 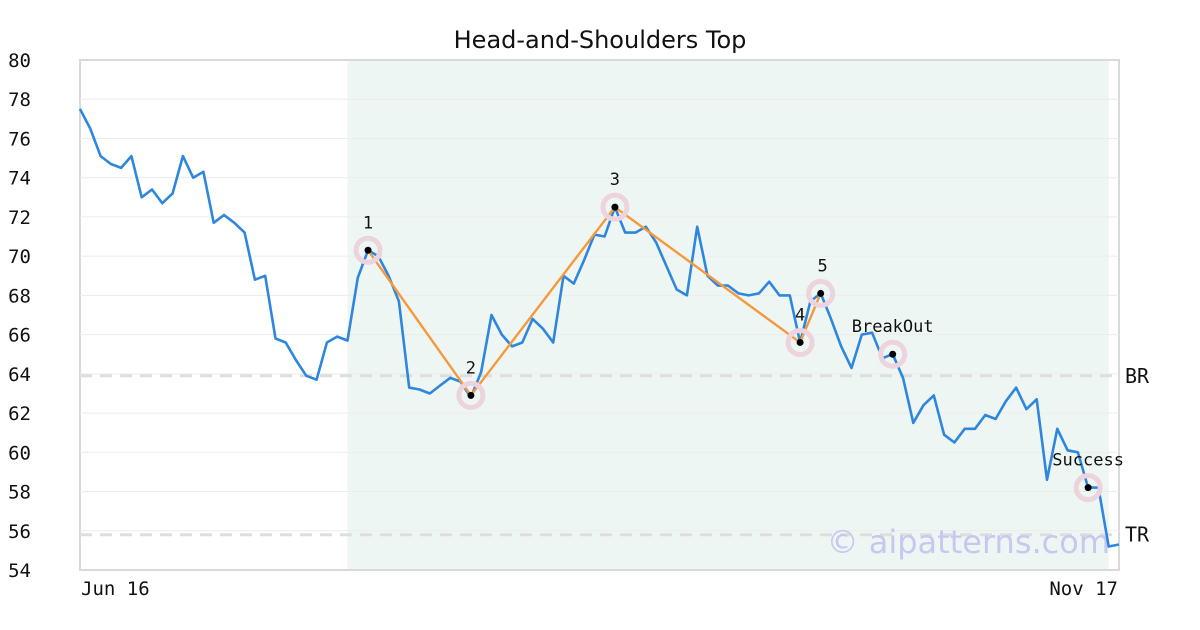 What do you see at coordinates (19, 139) in the screenshot?
I see `y-tick-label: 76` at bounding box center [19, 139].